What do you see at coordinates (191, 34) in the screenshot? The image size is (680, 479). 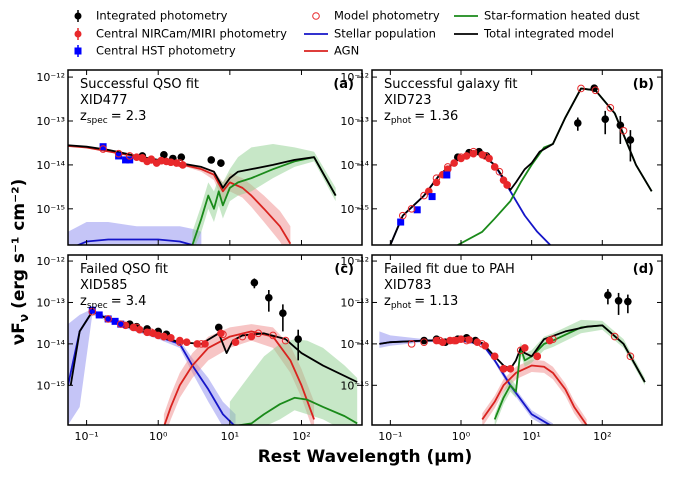 I see `legend-label: Central NIRCam/MIRI photometry` at bounding box center [191, 34].